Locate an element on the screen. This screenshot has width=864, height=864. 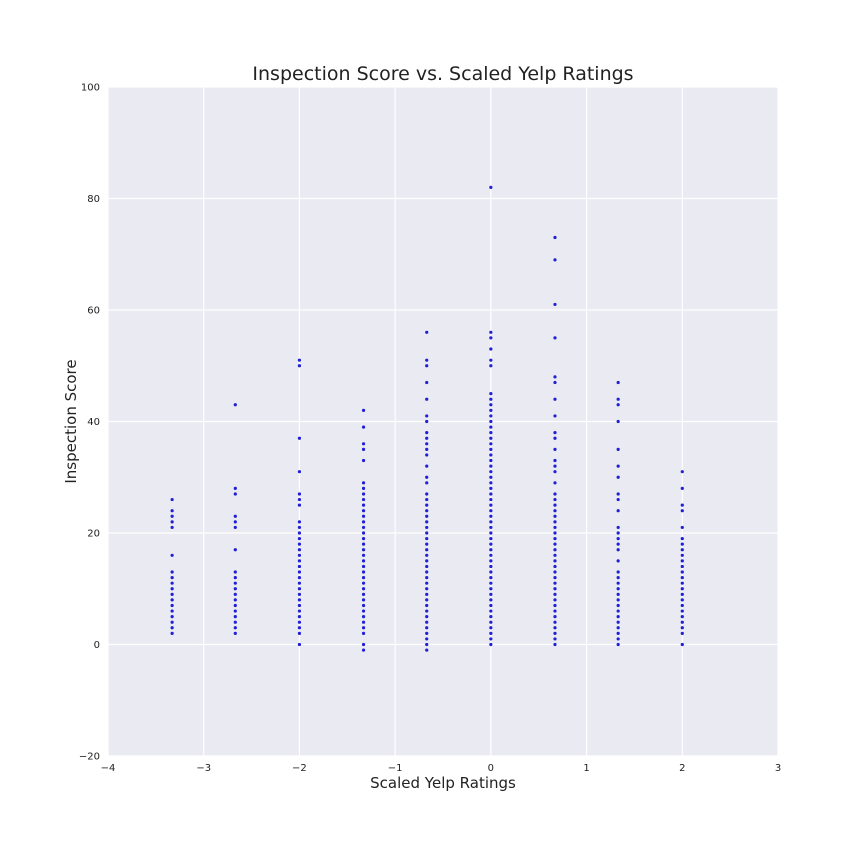
x-tick-label: 2 is located at coordinates (682, 768).